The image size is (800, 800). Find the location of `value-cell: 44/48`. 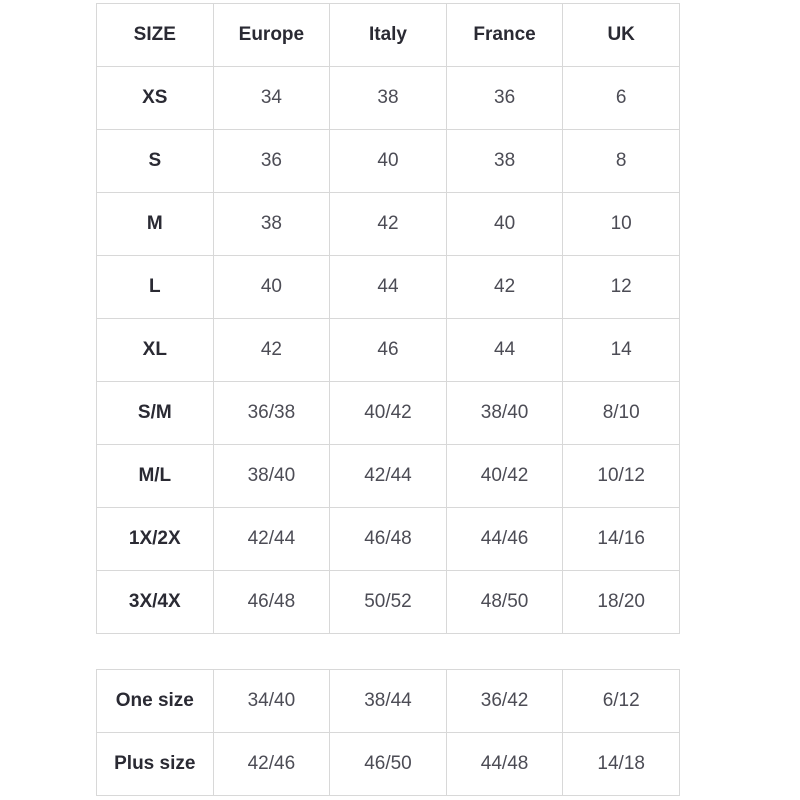

value-cell: 44/48 is located at coordinates (504, 764).